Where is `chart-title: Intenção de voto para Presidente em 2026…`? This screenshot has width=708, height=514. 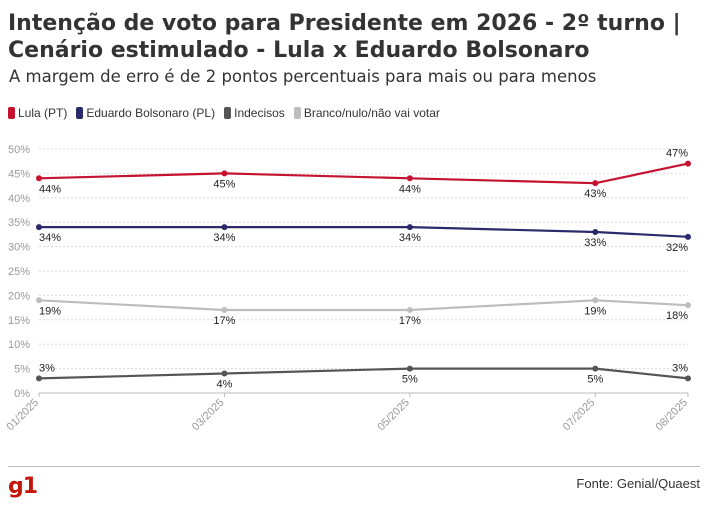 chart-title: Intenção de voto para Presidente em 2026… is located at coordinates (344, 37).